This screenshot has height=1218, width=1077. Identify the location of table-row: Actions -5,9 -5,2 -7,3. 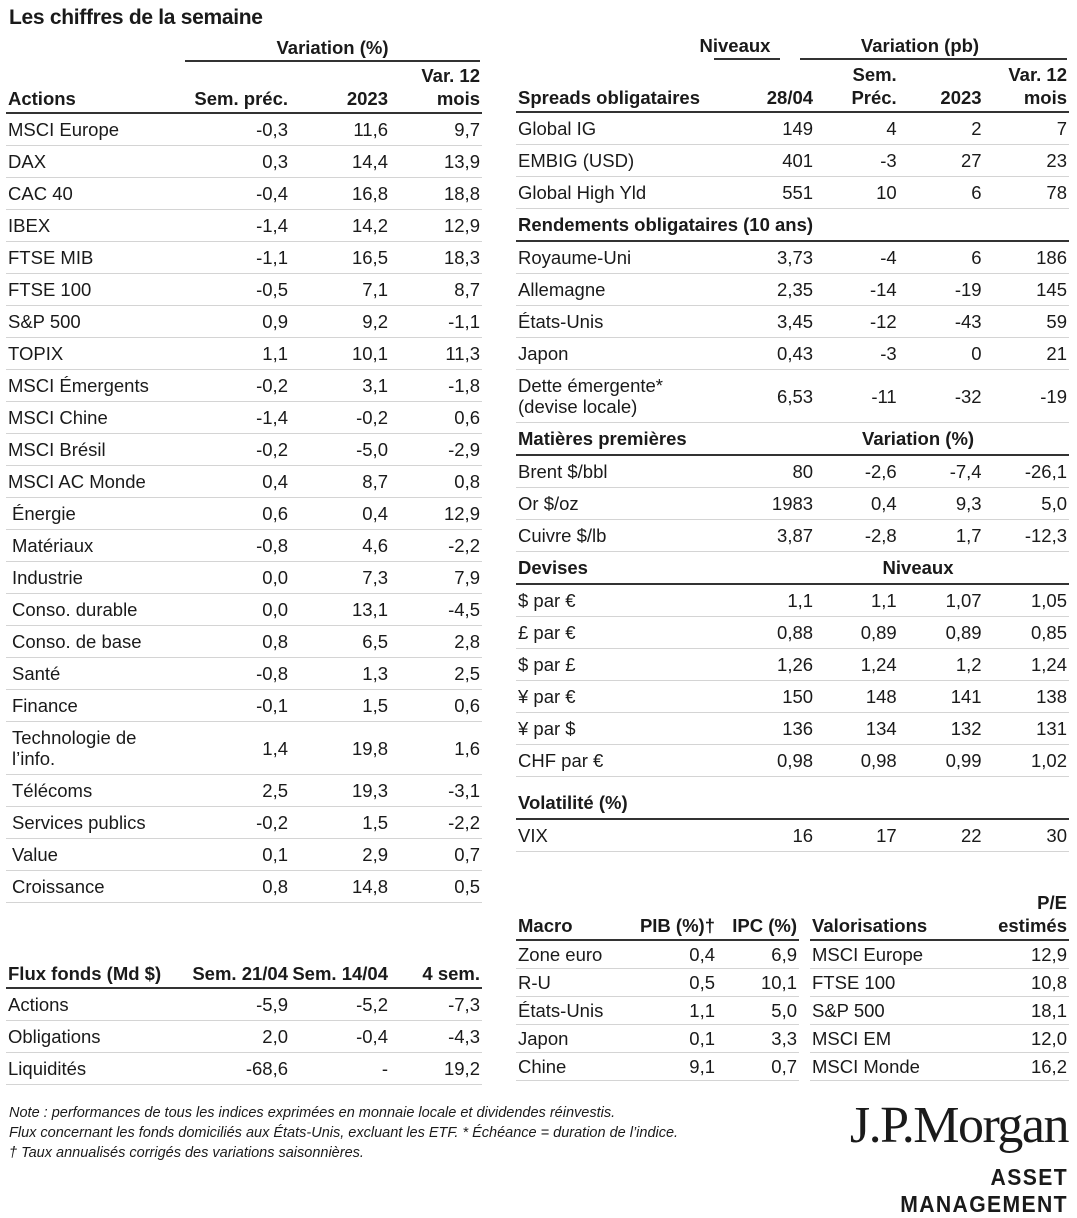
(244, 1004).